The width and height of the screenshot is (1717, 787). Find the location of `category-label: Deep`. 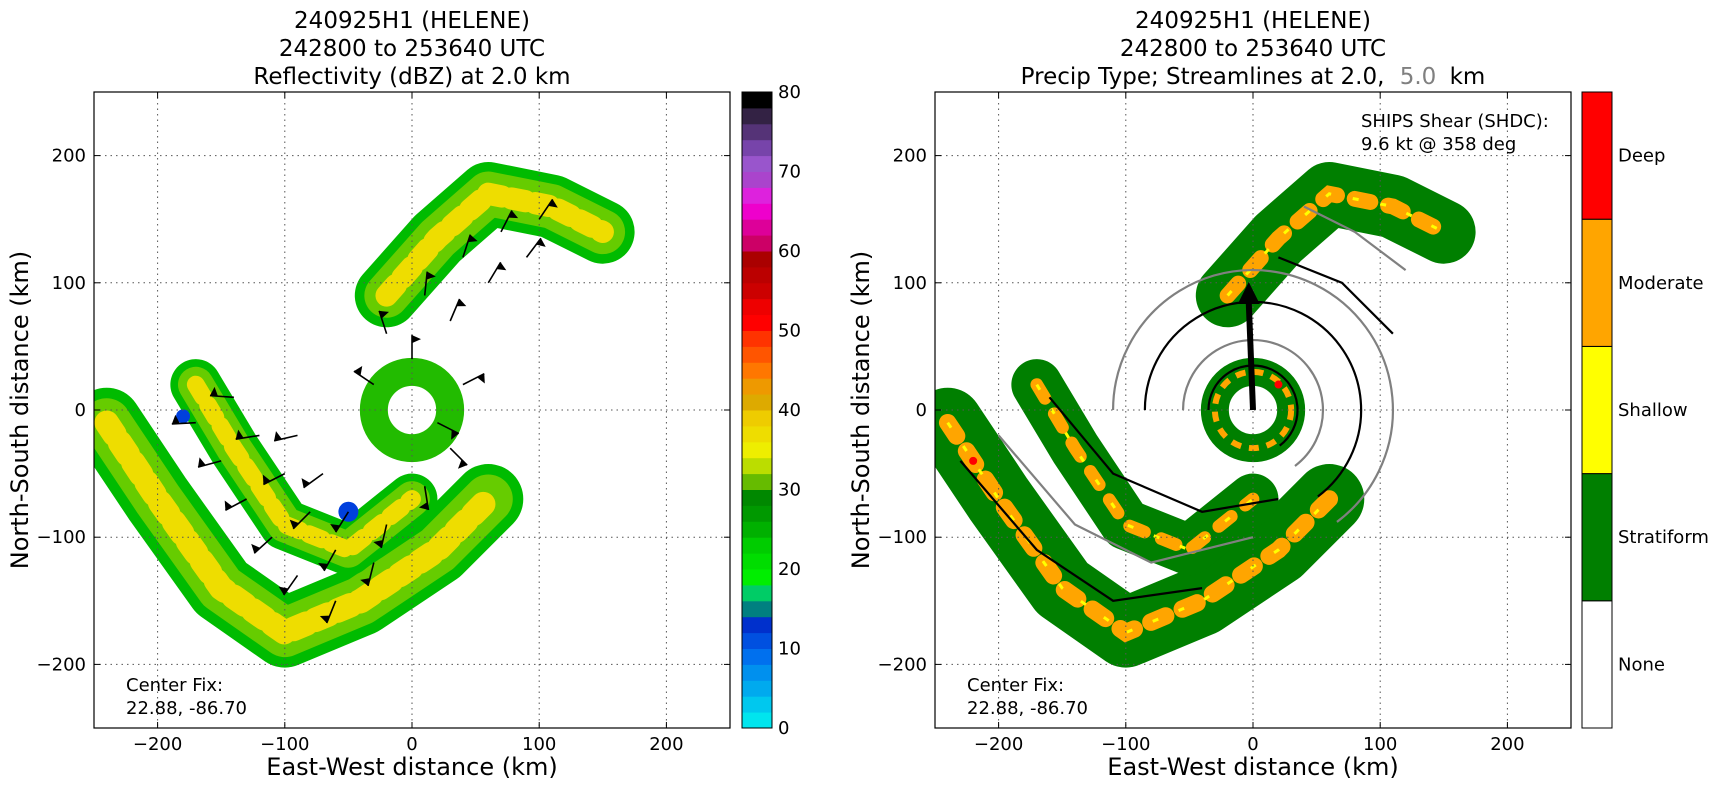

category-label: Deep is located at coordinates (1641, 156).